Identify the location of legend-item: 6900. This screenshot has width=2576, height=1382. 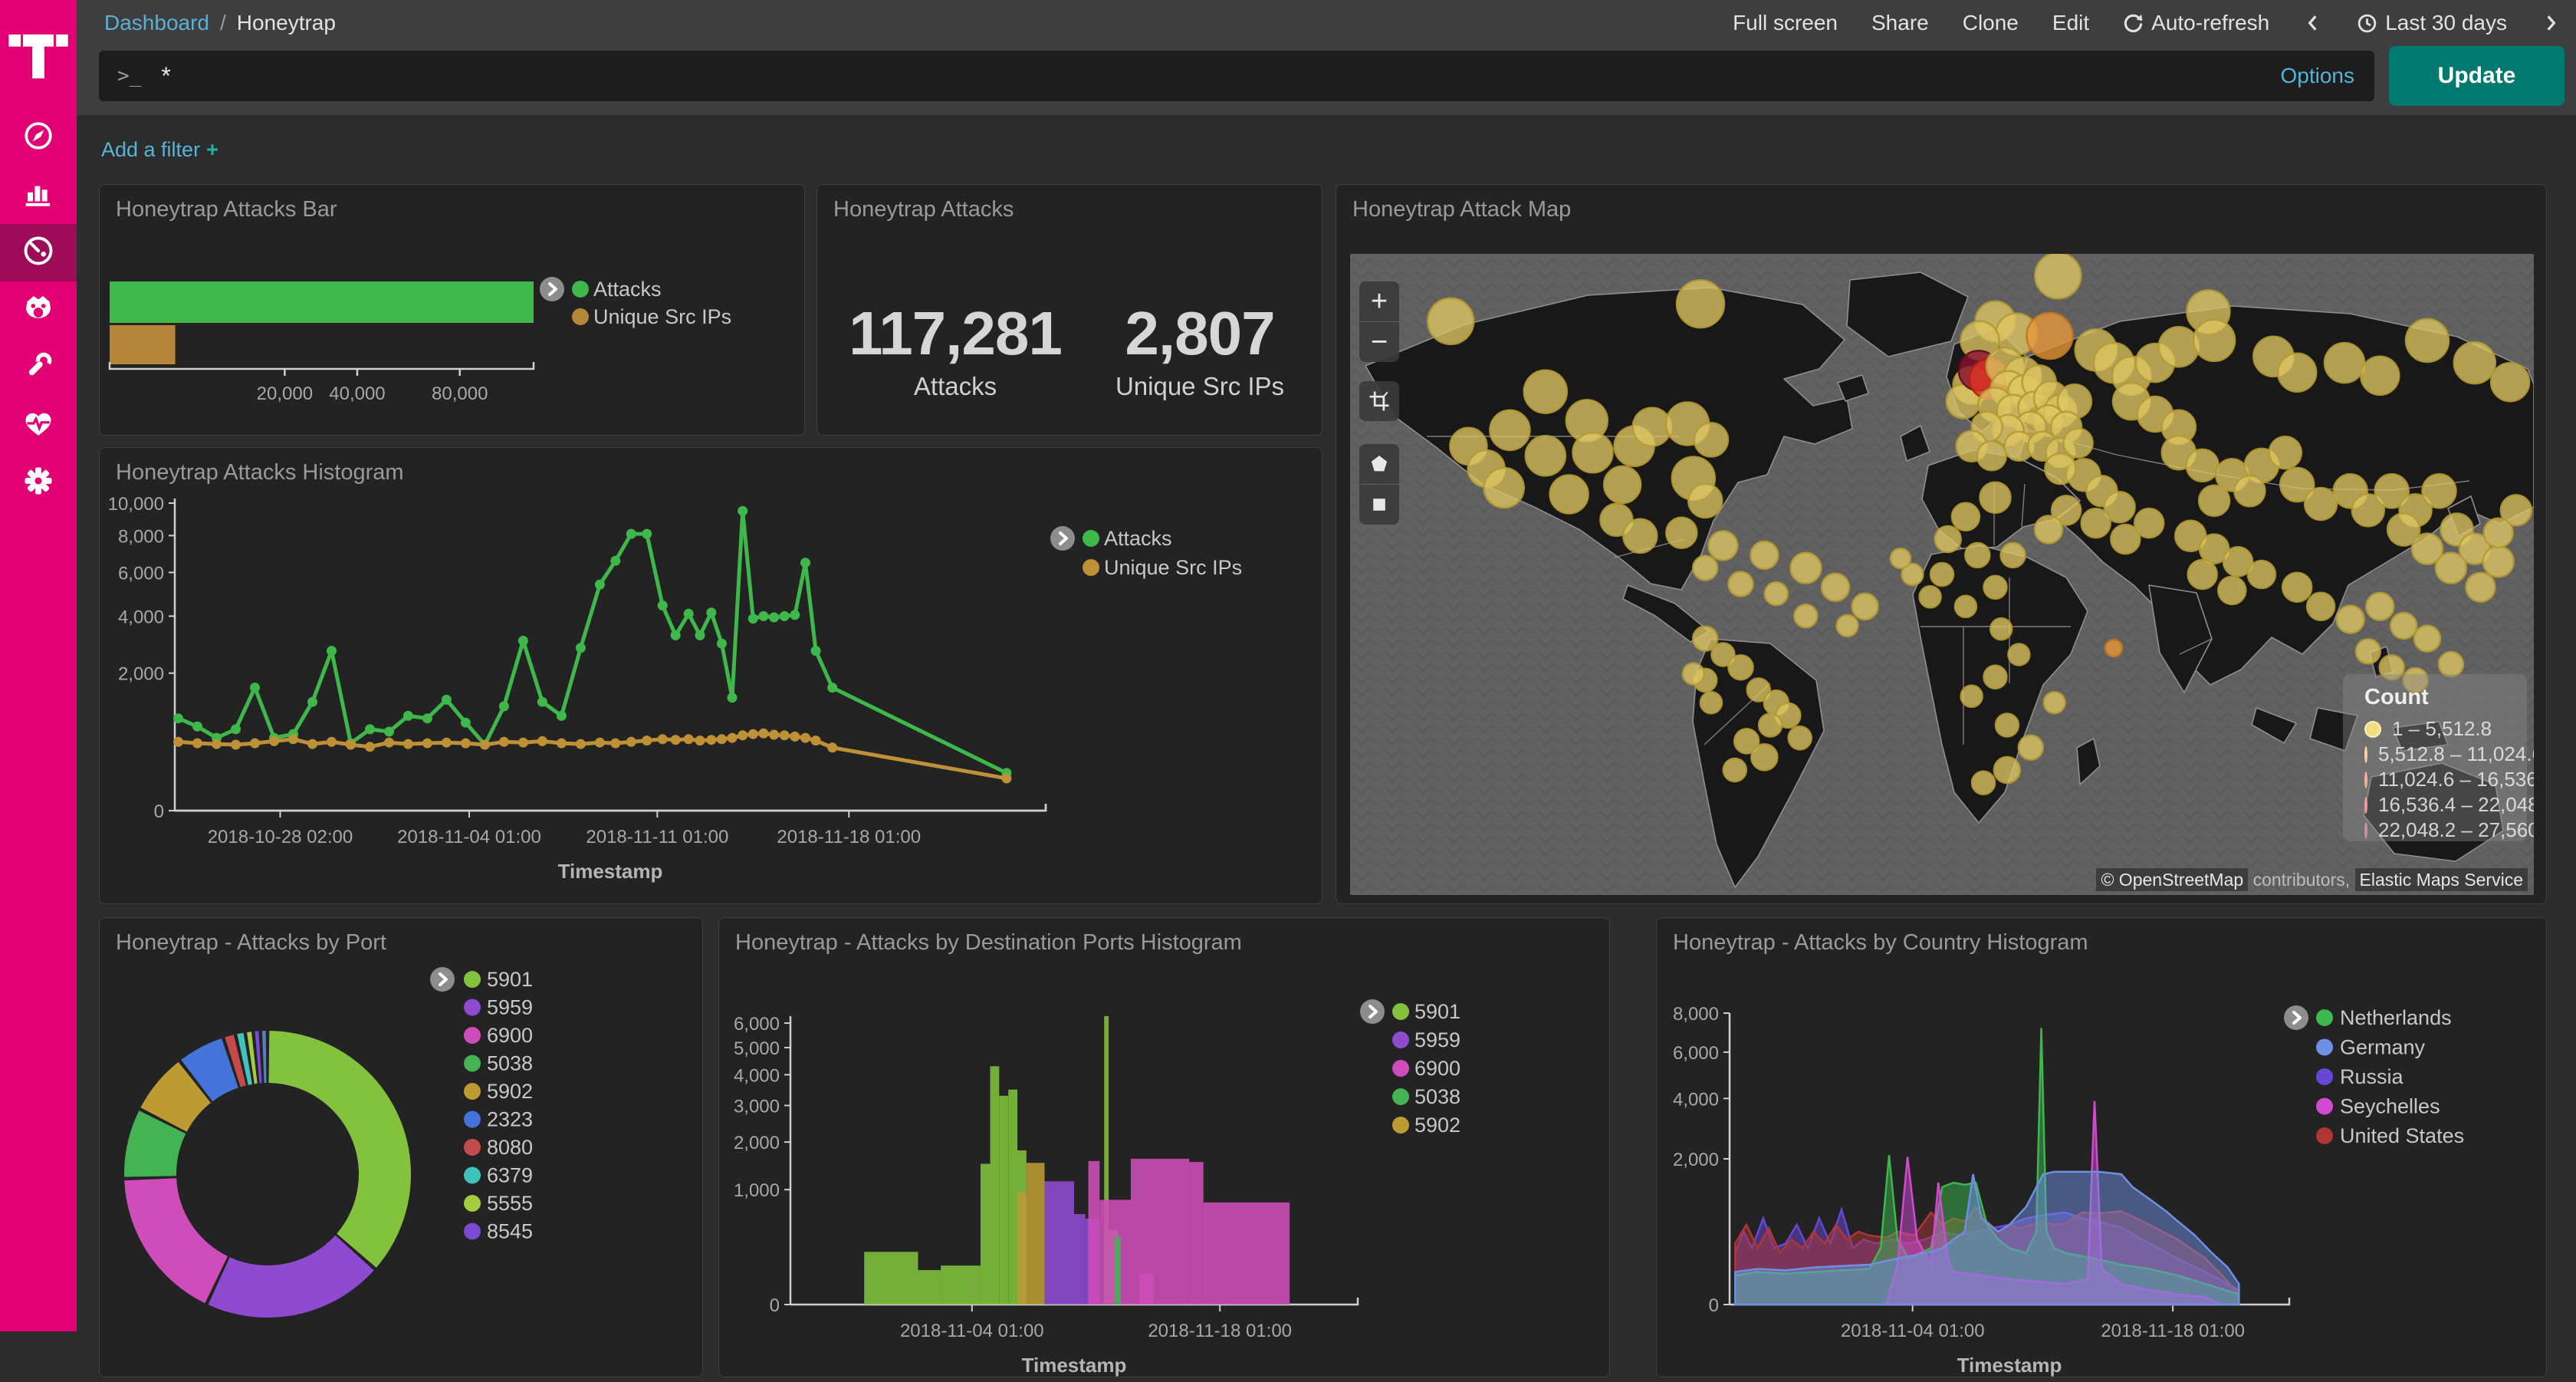
(499, 1035).